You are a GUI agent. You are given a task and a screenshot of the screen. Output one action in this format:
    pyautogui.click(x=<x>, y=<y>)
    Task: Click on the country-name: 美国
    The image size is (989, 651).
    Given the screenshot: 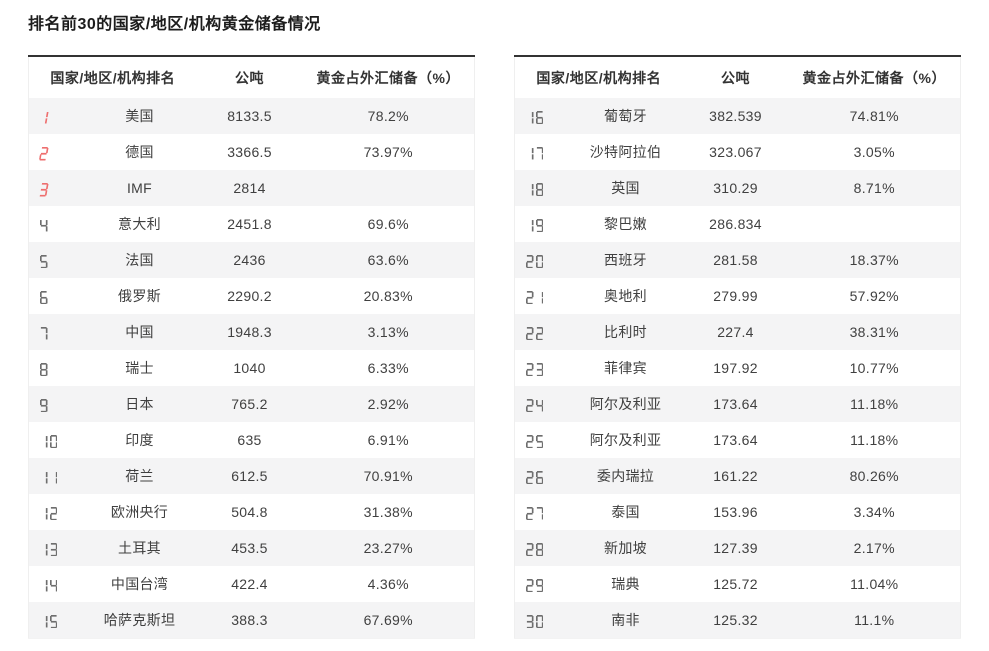 What is the action you would take?
    pyautogui.click(x=139, y=116)
    